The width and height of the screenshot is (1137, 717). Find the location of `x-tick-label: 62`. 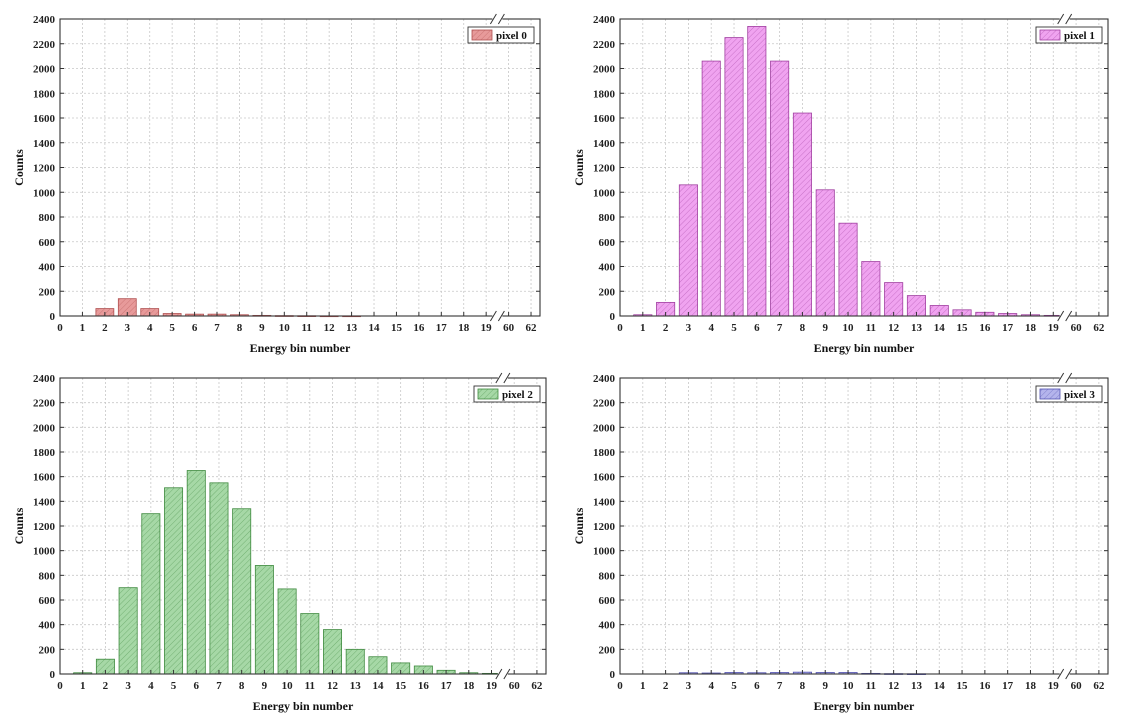

x-tick-label: 62 is located at coordinates (1099, 328).